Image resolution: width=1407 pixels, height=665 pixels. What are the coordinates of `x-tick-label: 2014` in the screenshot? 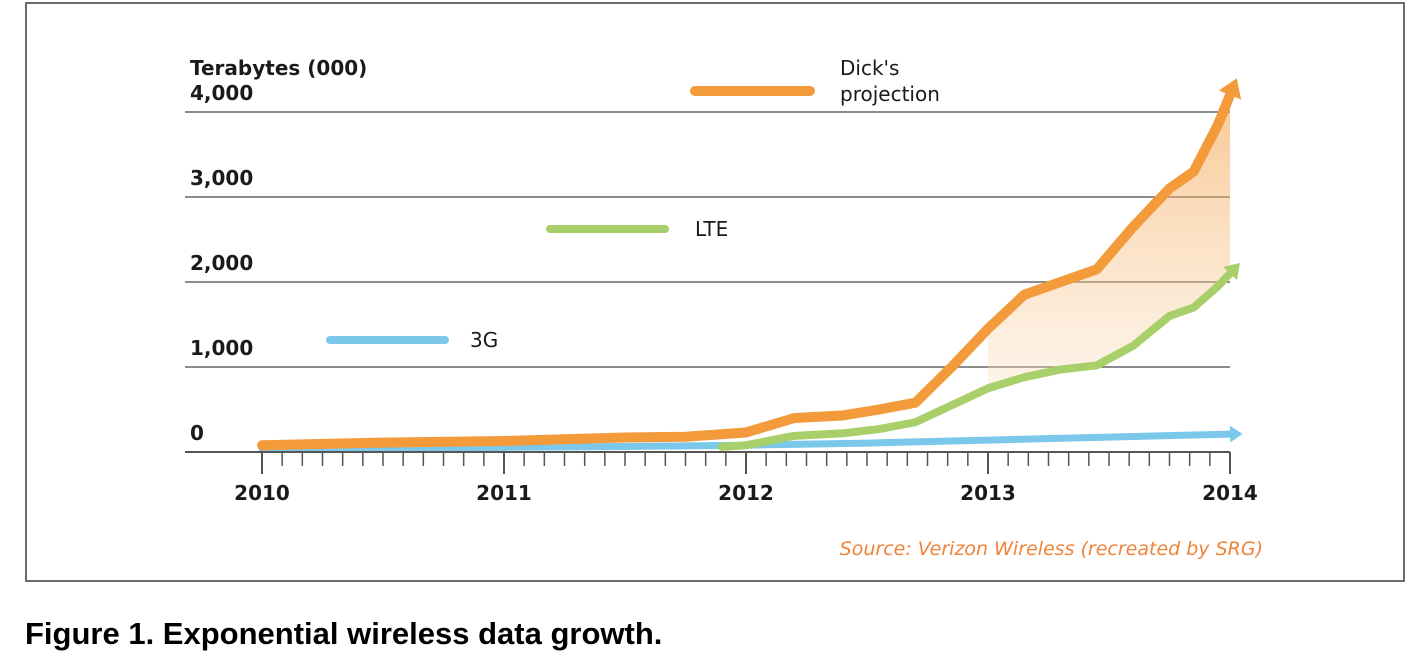 It's located at (1230, 493).